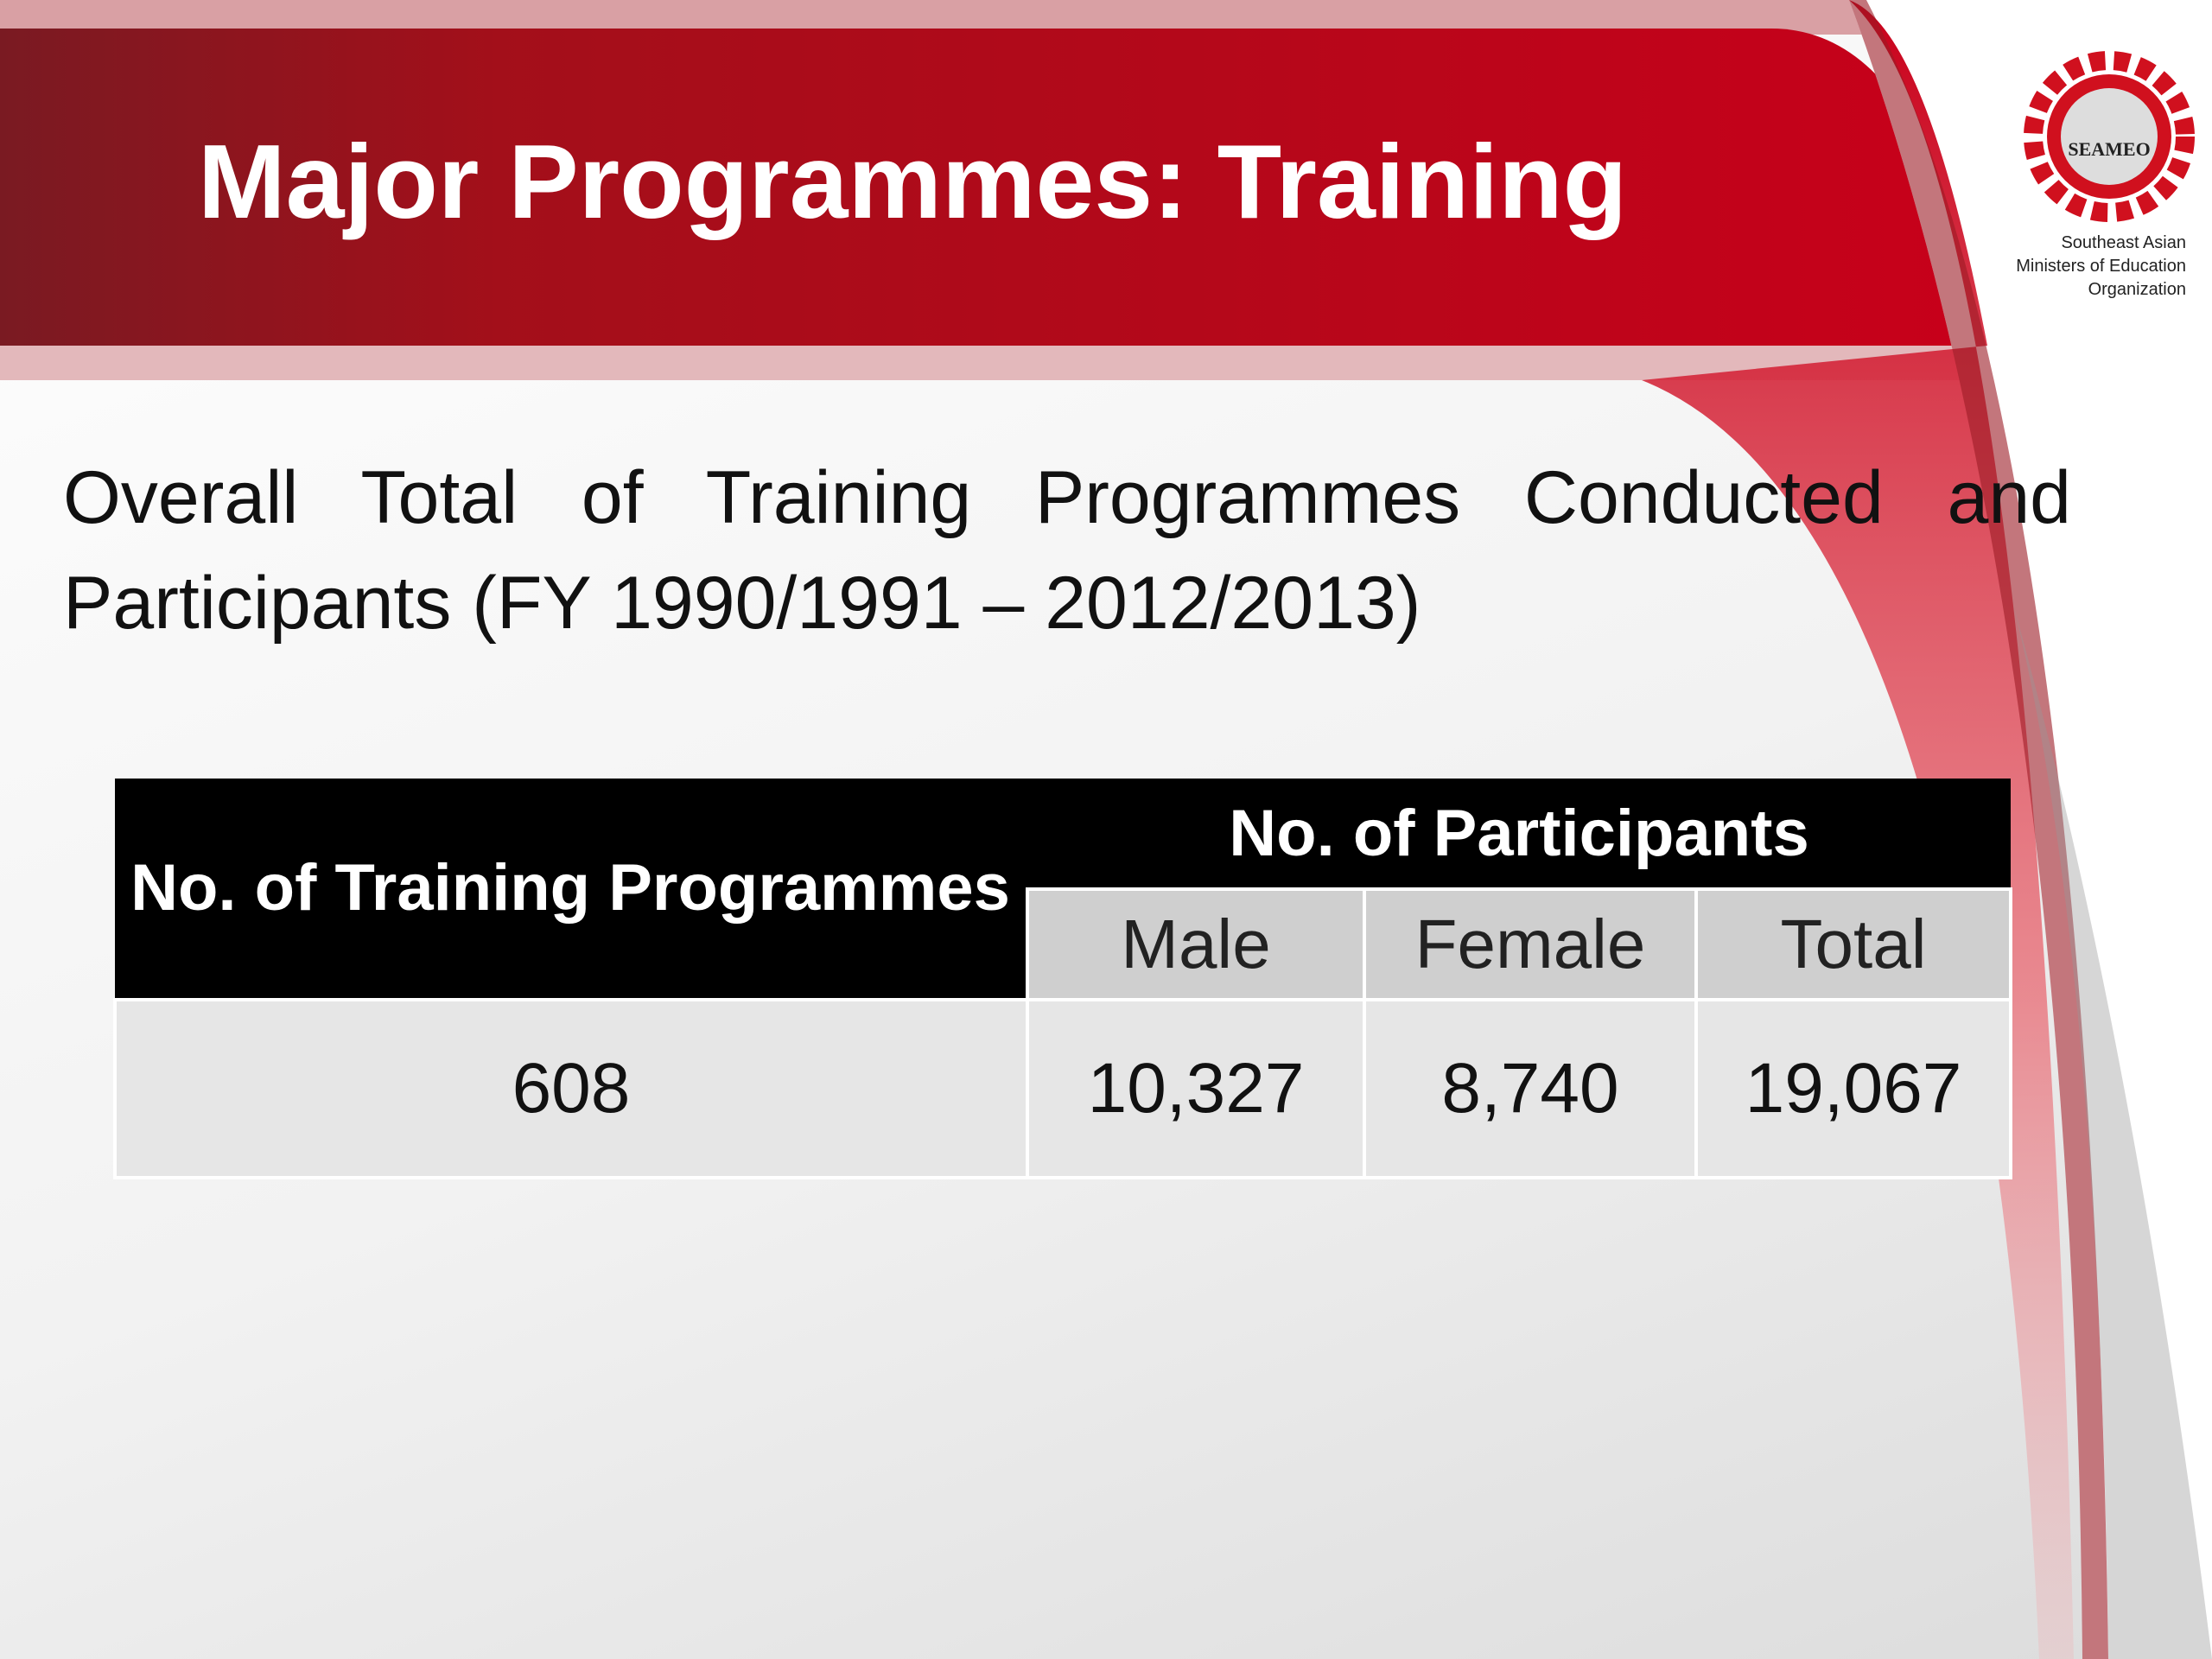 The width and height of the screenshot is (2212, 1659). I want to click on top-strip, so click(1106, 17).